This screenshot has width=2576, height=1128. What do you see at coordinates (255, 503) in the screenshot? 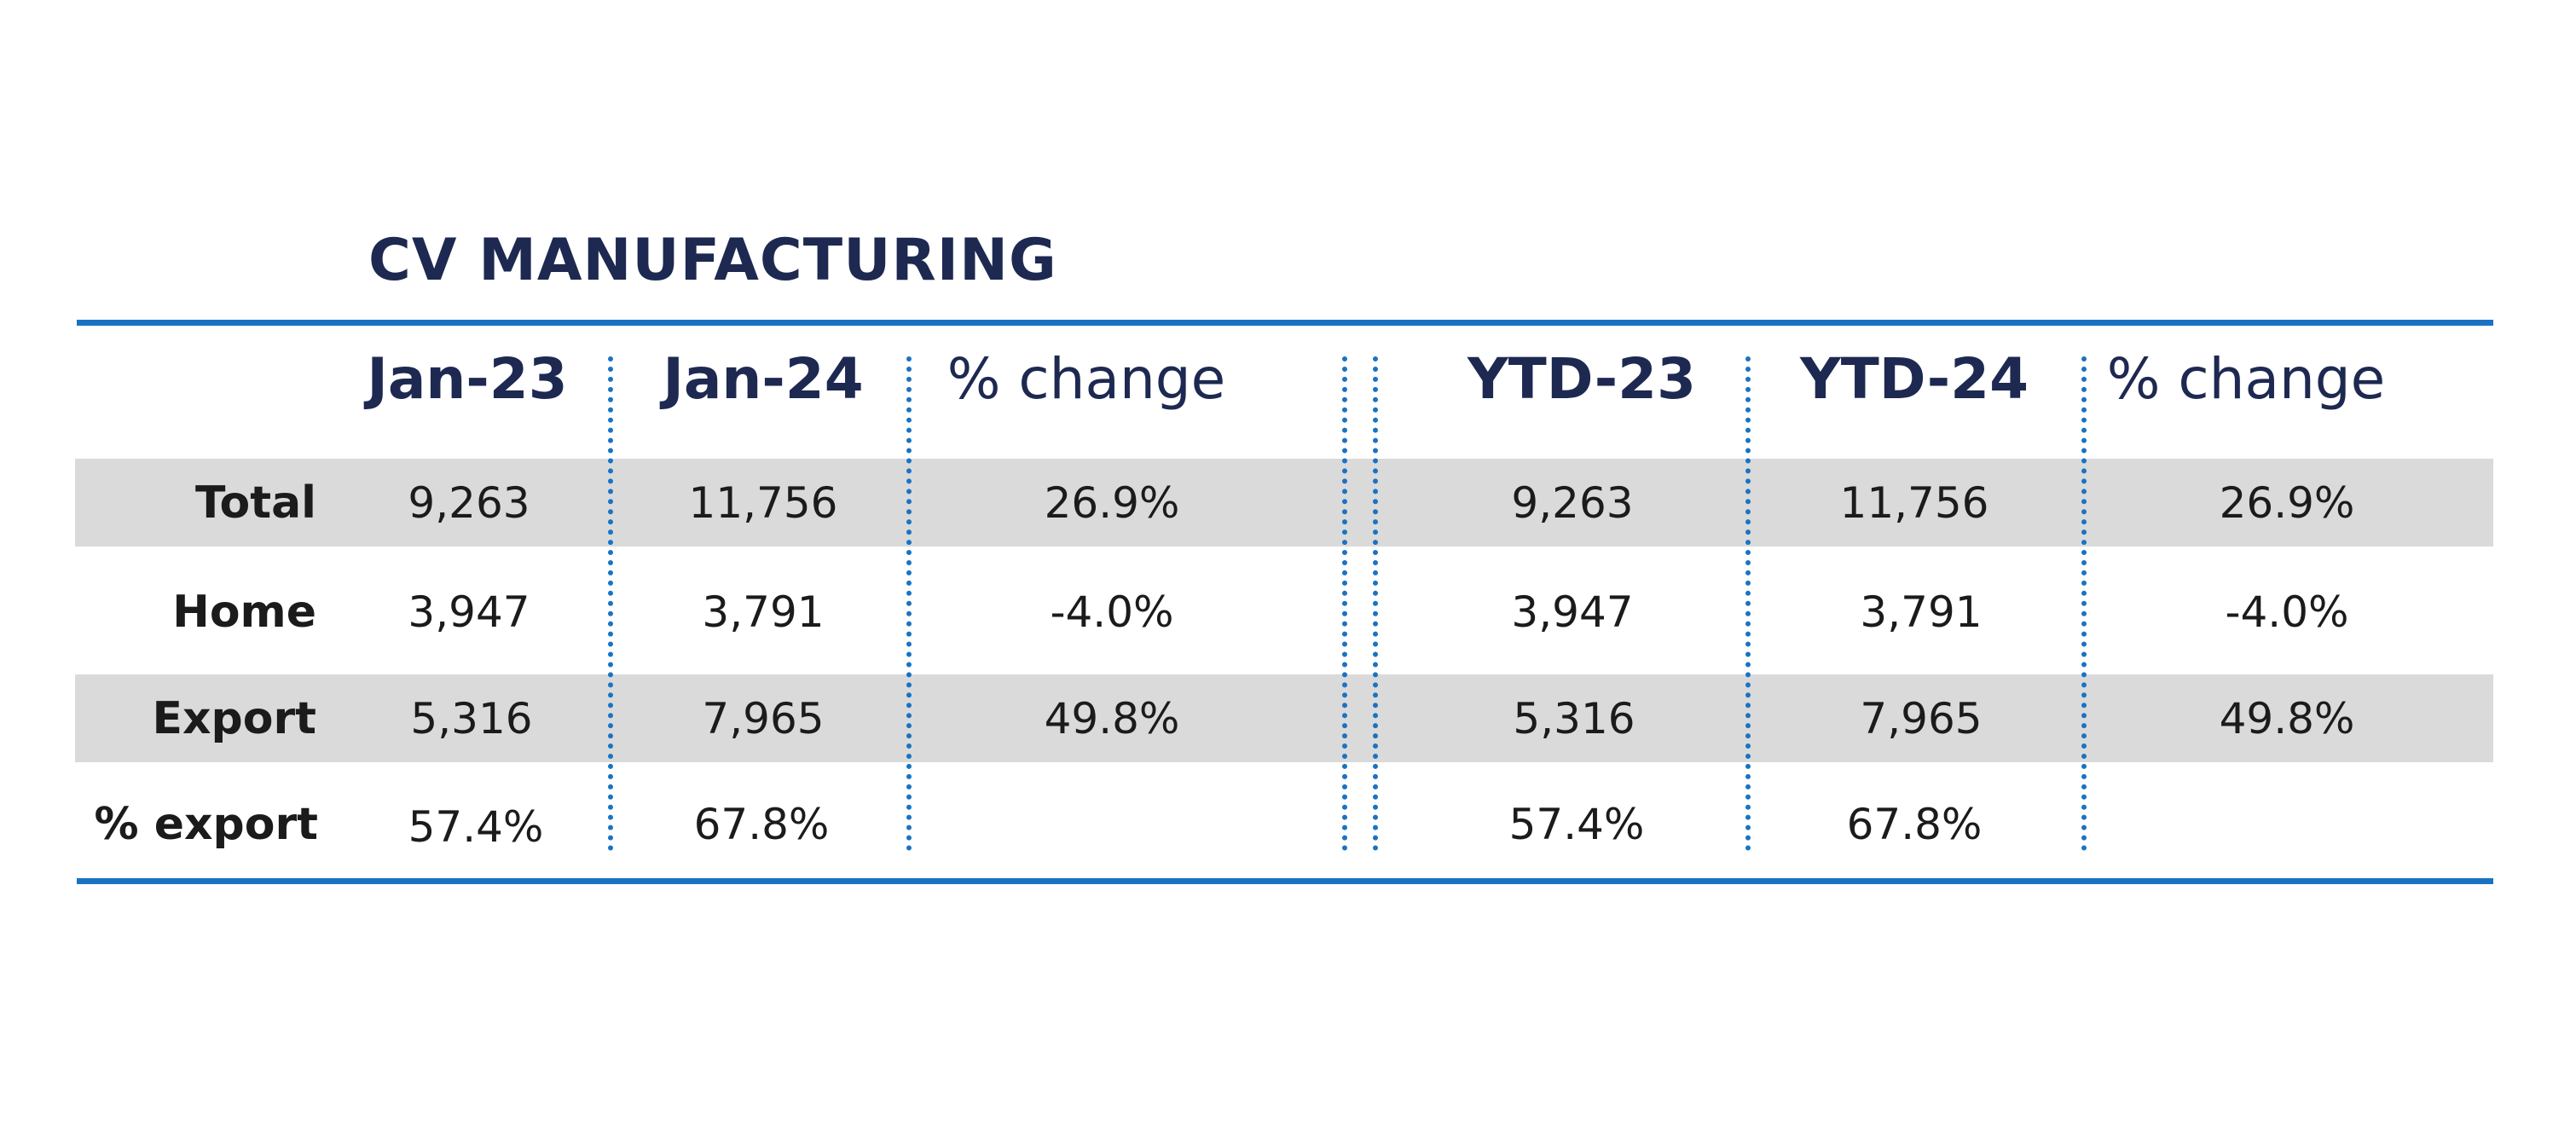
I see `row-label-total: Total` at bounding box center [255, 503].